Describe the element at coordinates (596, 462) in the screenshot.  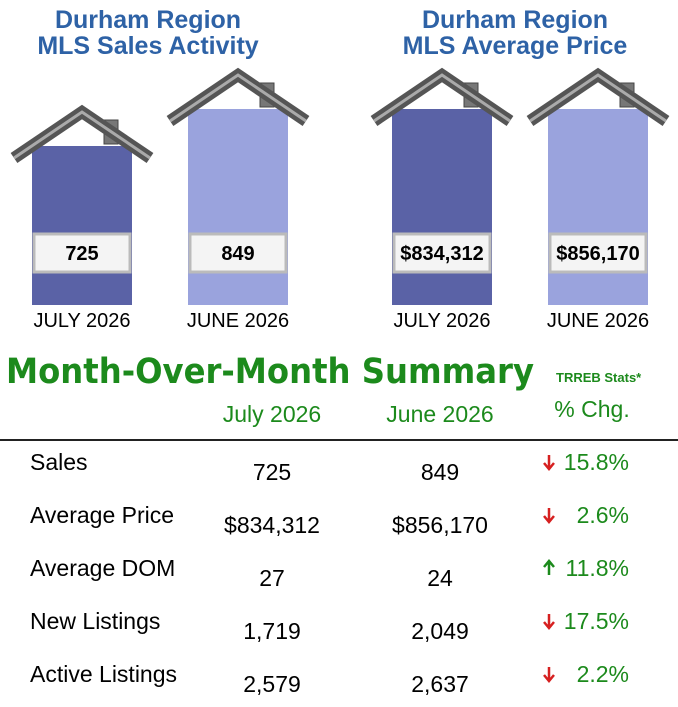
I see `percent-change: 15.8%` at that location.